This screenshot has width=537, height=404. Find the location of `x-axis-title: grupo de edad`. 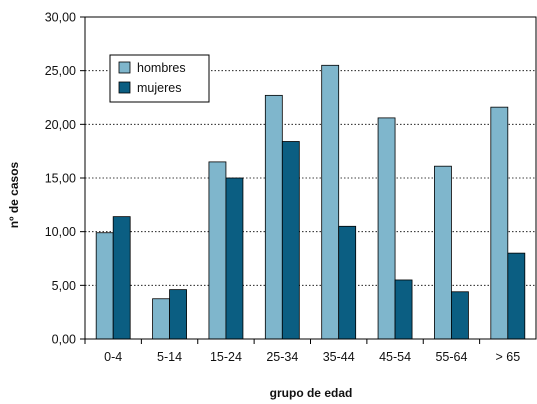

x-axis-title: grupo de edad is located at coordinates (311, 393).